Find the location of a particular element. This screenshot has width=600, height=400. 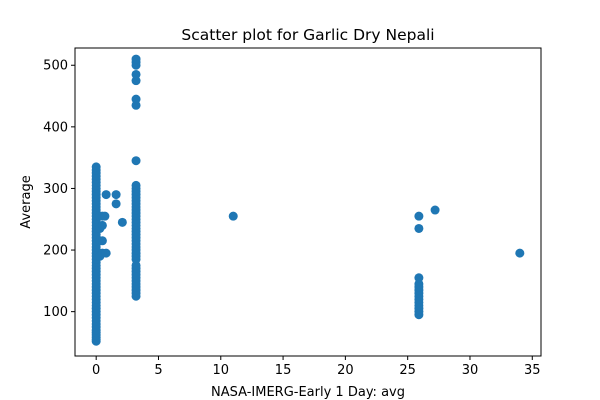

y-tick-label: 500 is located at coordinates (55, 66).